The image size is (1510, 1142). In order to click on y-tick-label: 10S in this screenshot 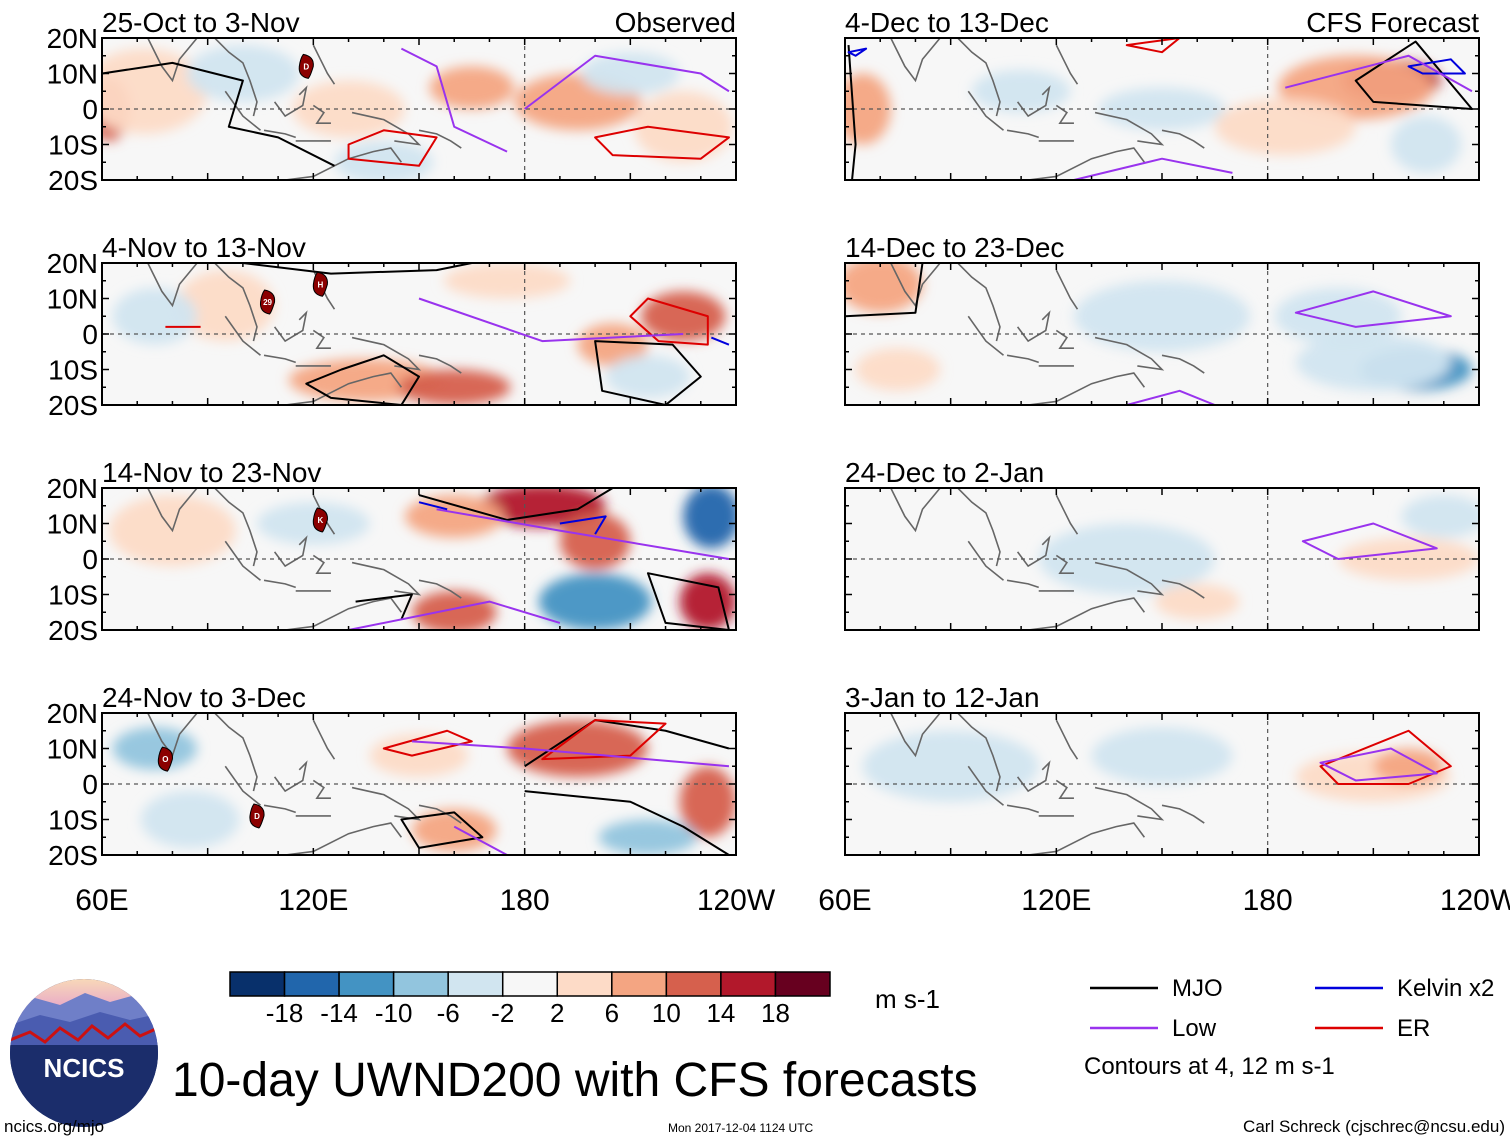, I will do `click(73, 820)`.